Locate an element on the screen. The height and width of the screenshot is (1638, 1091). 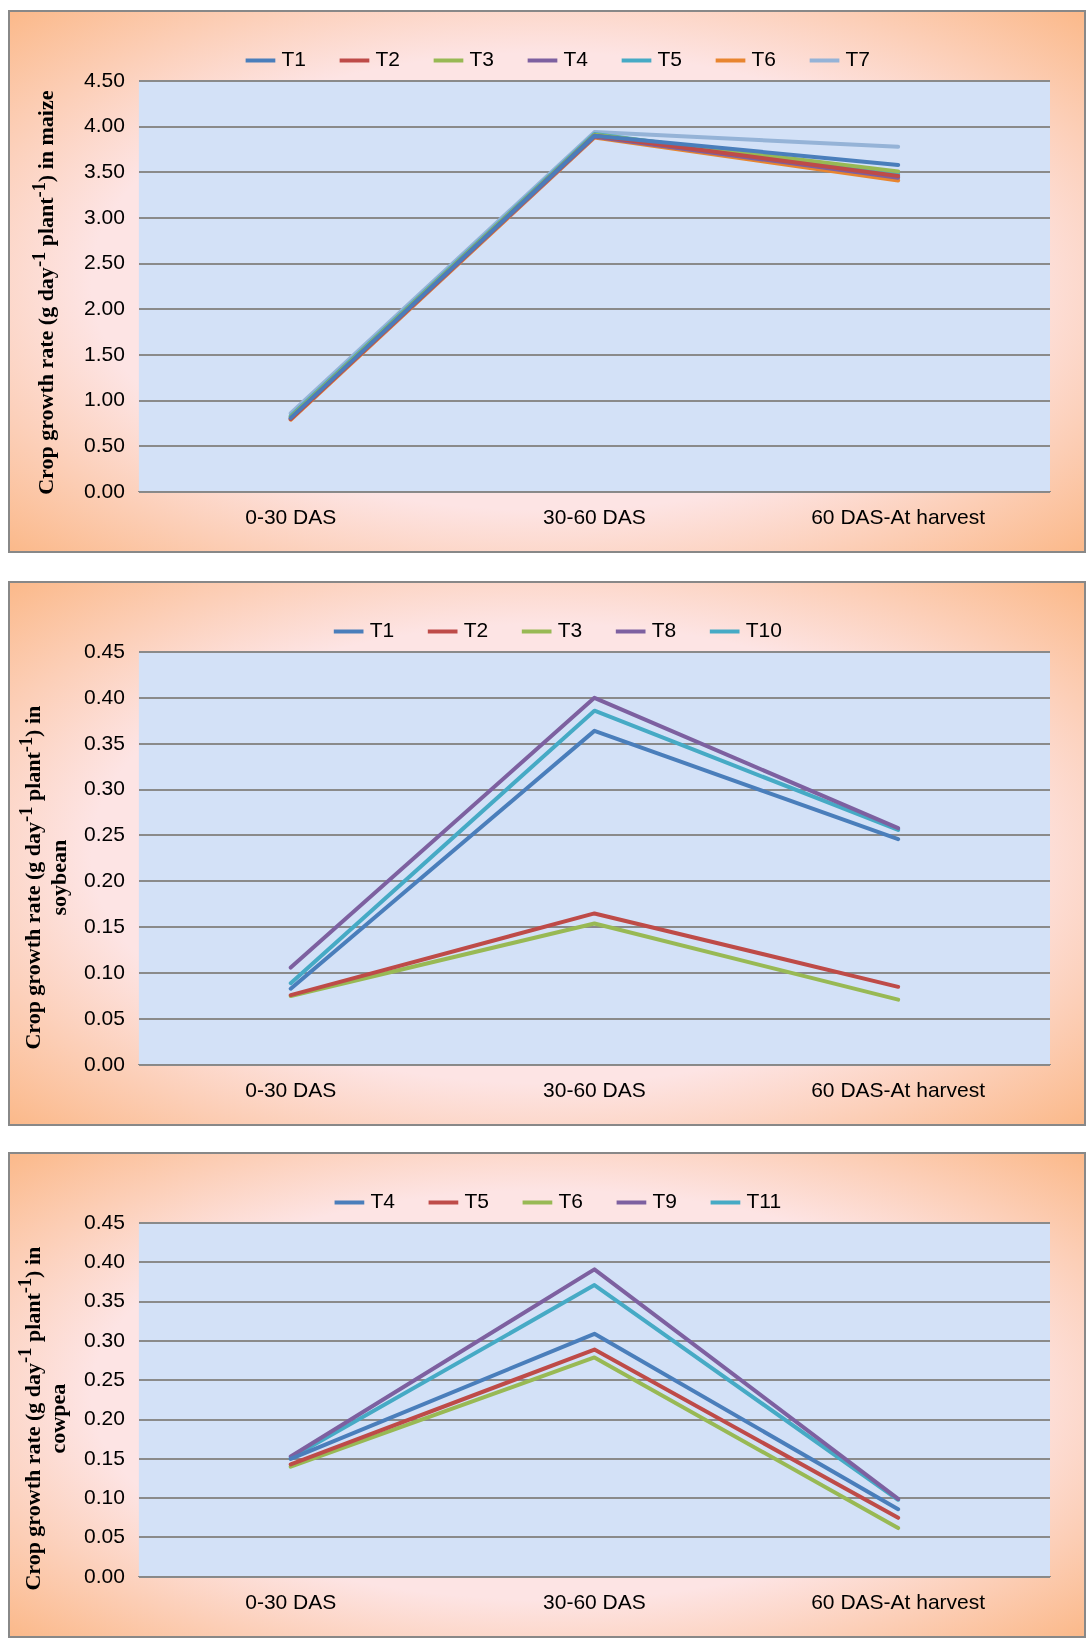
legend-label: T9 is located at coordinates (664, 1201).